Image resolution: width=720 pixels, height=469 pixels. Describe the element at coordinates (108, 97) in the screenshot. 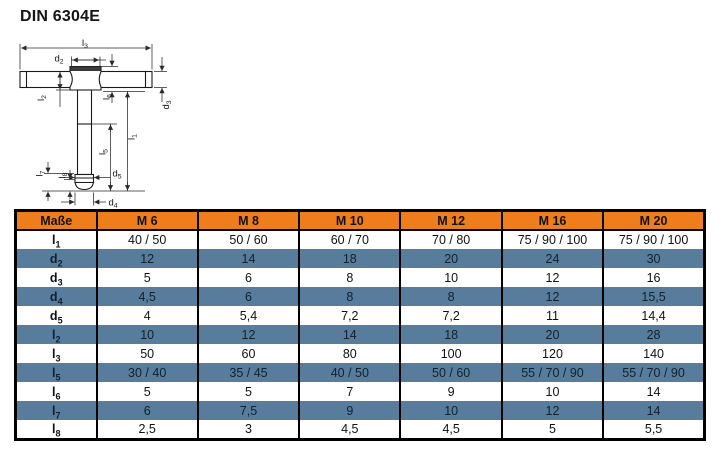

I see `dim-label-l6: l6` at that location.